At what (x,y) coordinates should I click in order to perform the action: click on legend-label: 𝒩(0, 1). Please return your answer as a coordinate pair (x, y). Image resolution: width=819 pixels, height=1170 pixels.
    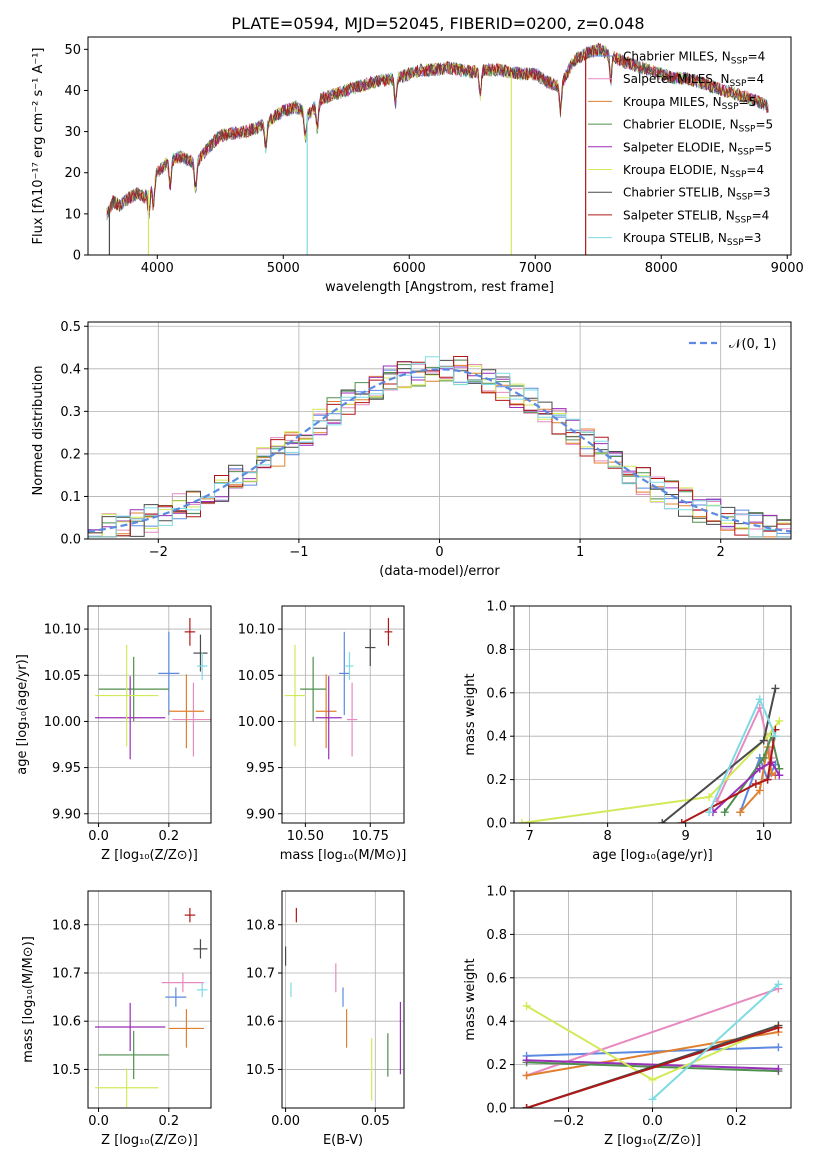
    Looking at the image, I should click on (752, 344).